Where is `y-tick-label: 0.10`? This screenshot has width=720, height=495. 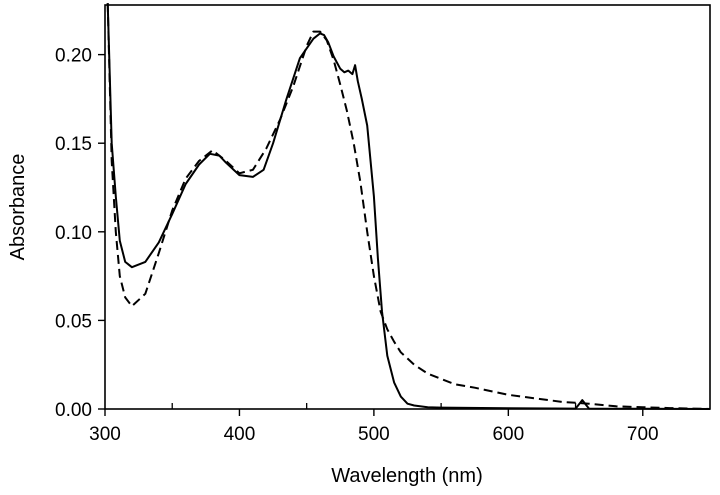 y-tick-label: 0.10 is located at coordinates (73, 233).